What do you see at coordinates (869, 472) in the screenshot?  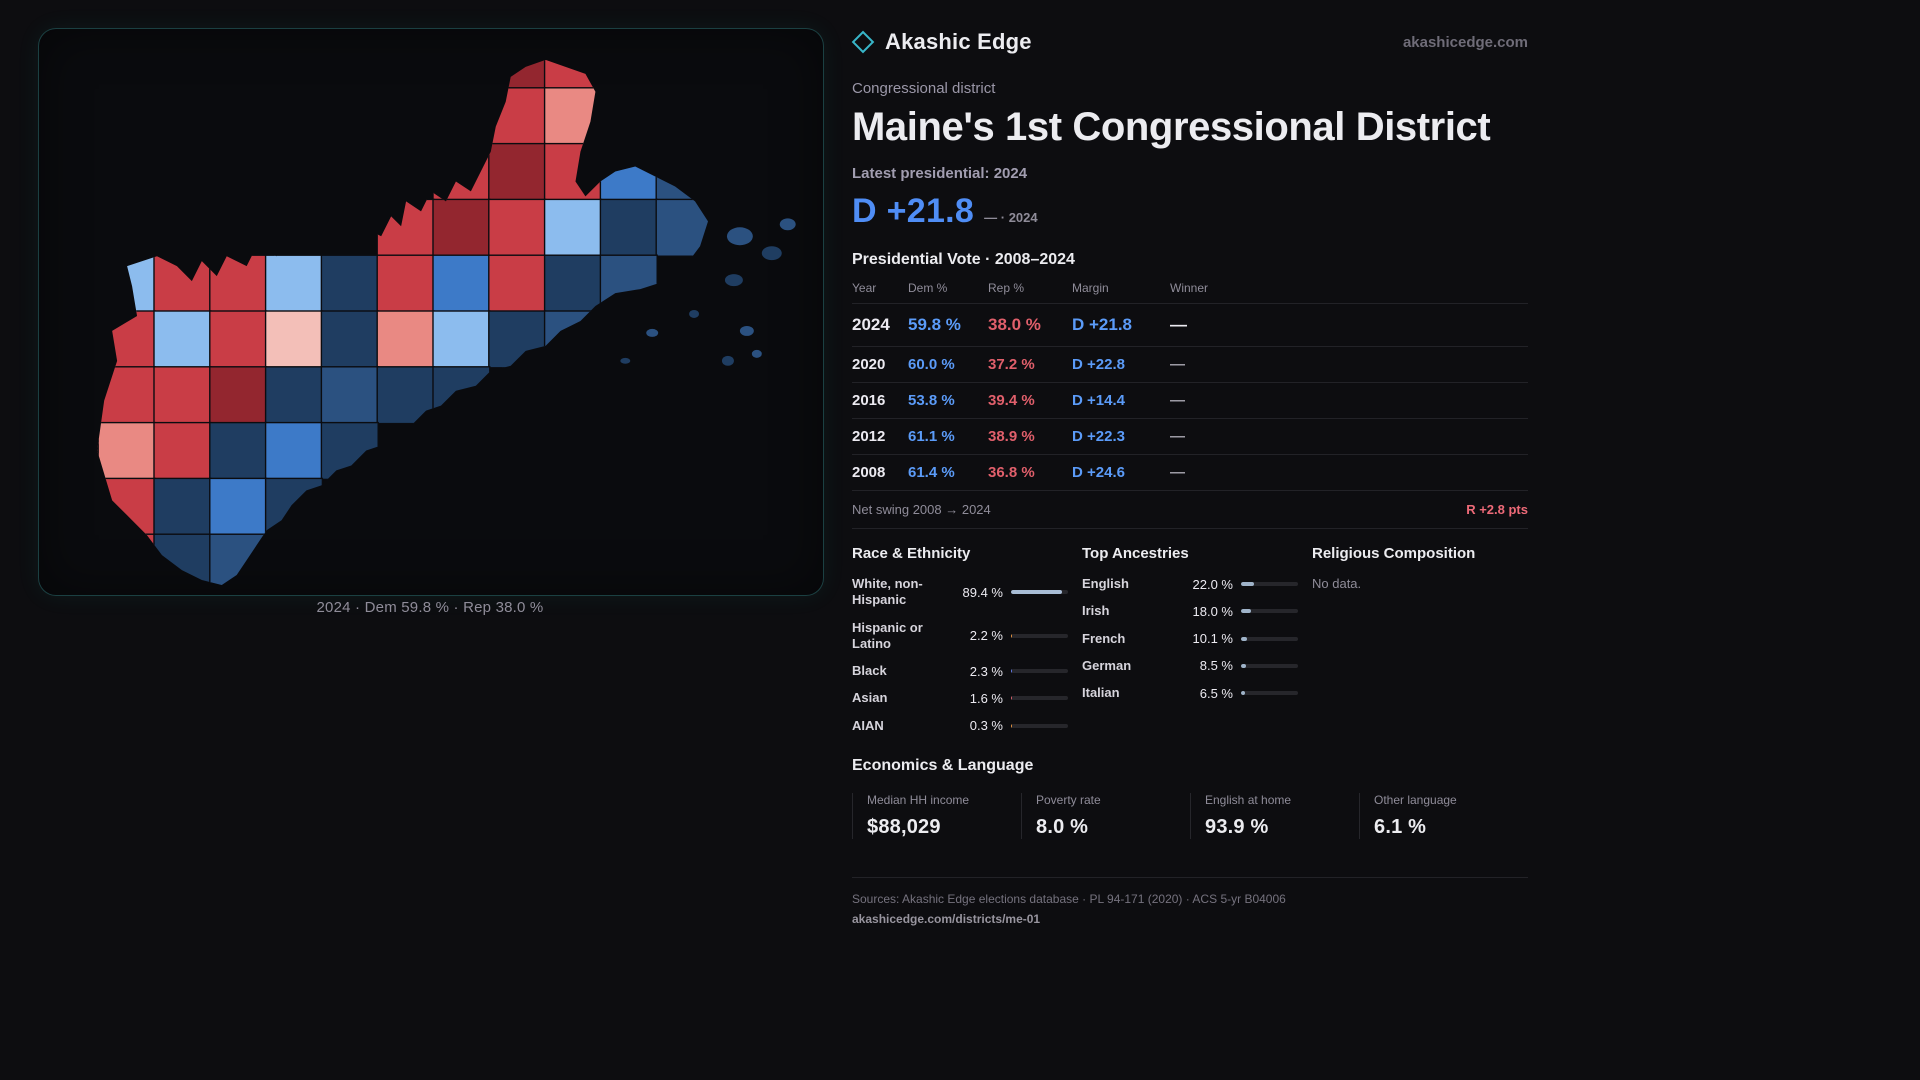 I see `year-cell: 2008` at bounding box center [869, 472].